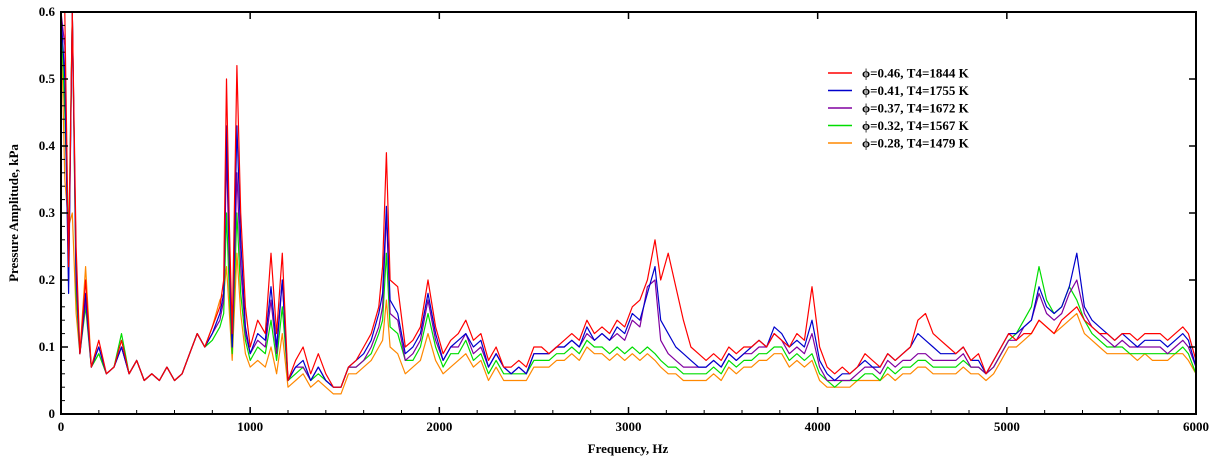 Image resolution: width=1217 pixels, height=460 pixels. Describe the element at coordinates (47, 78) in the screenshot. I see `y-tick-label: 0.5` at that location.